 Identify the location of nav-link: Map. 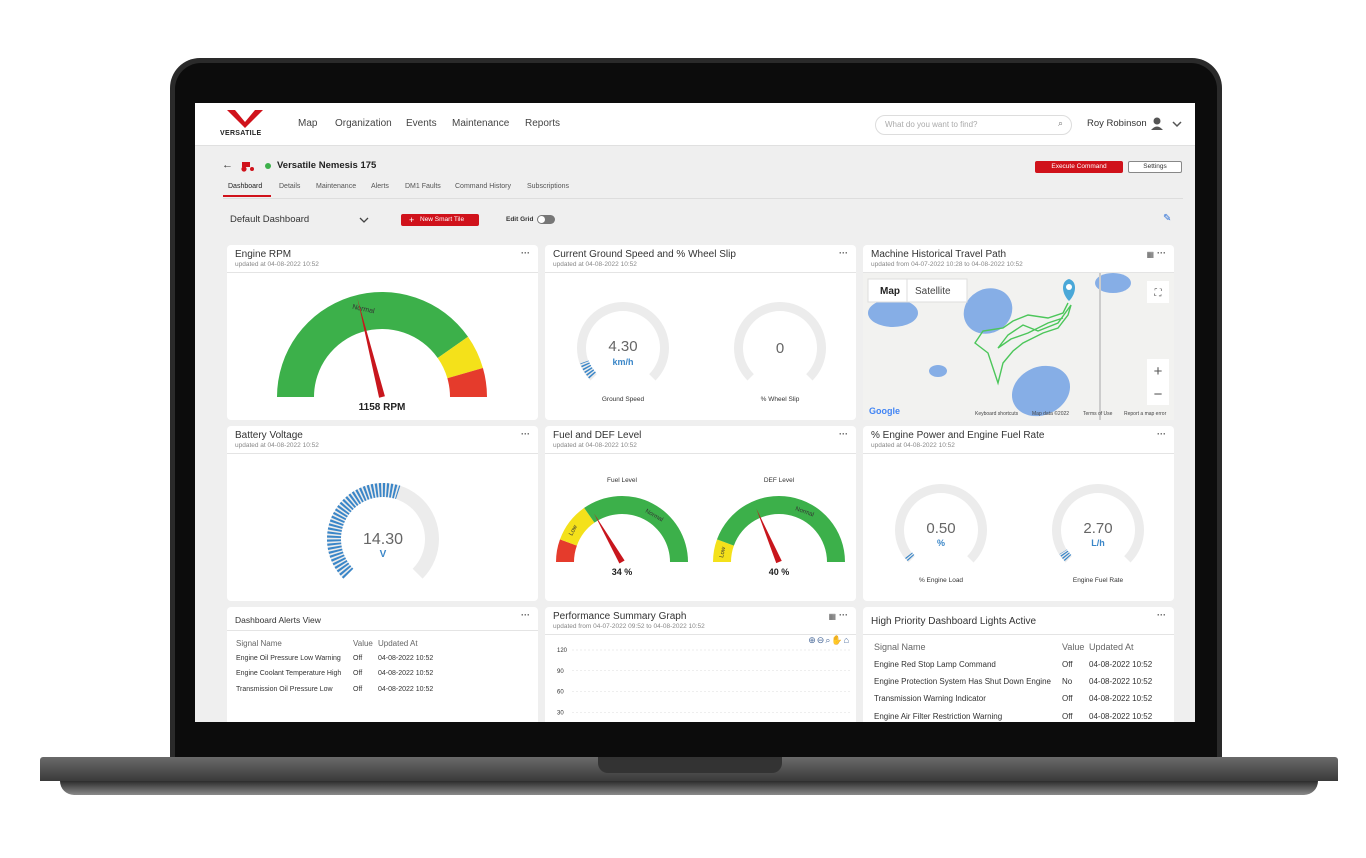
(308, 123).